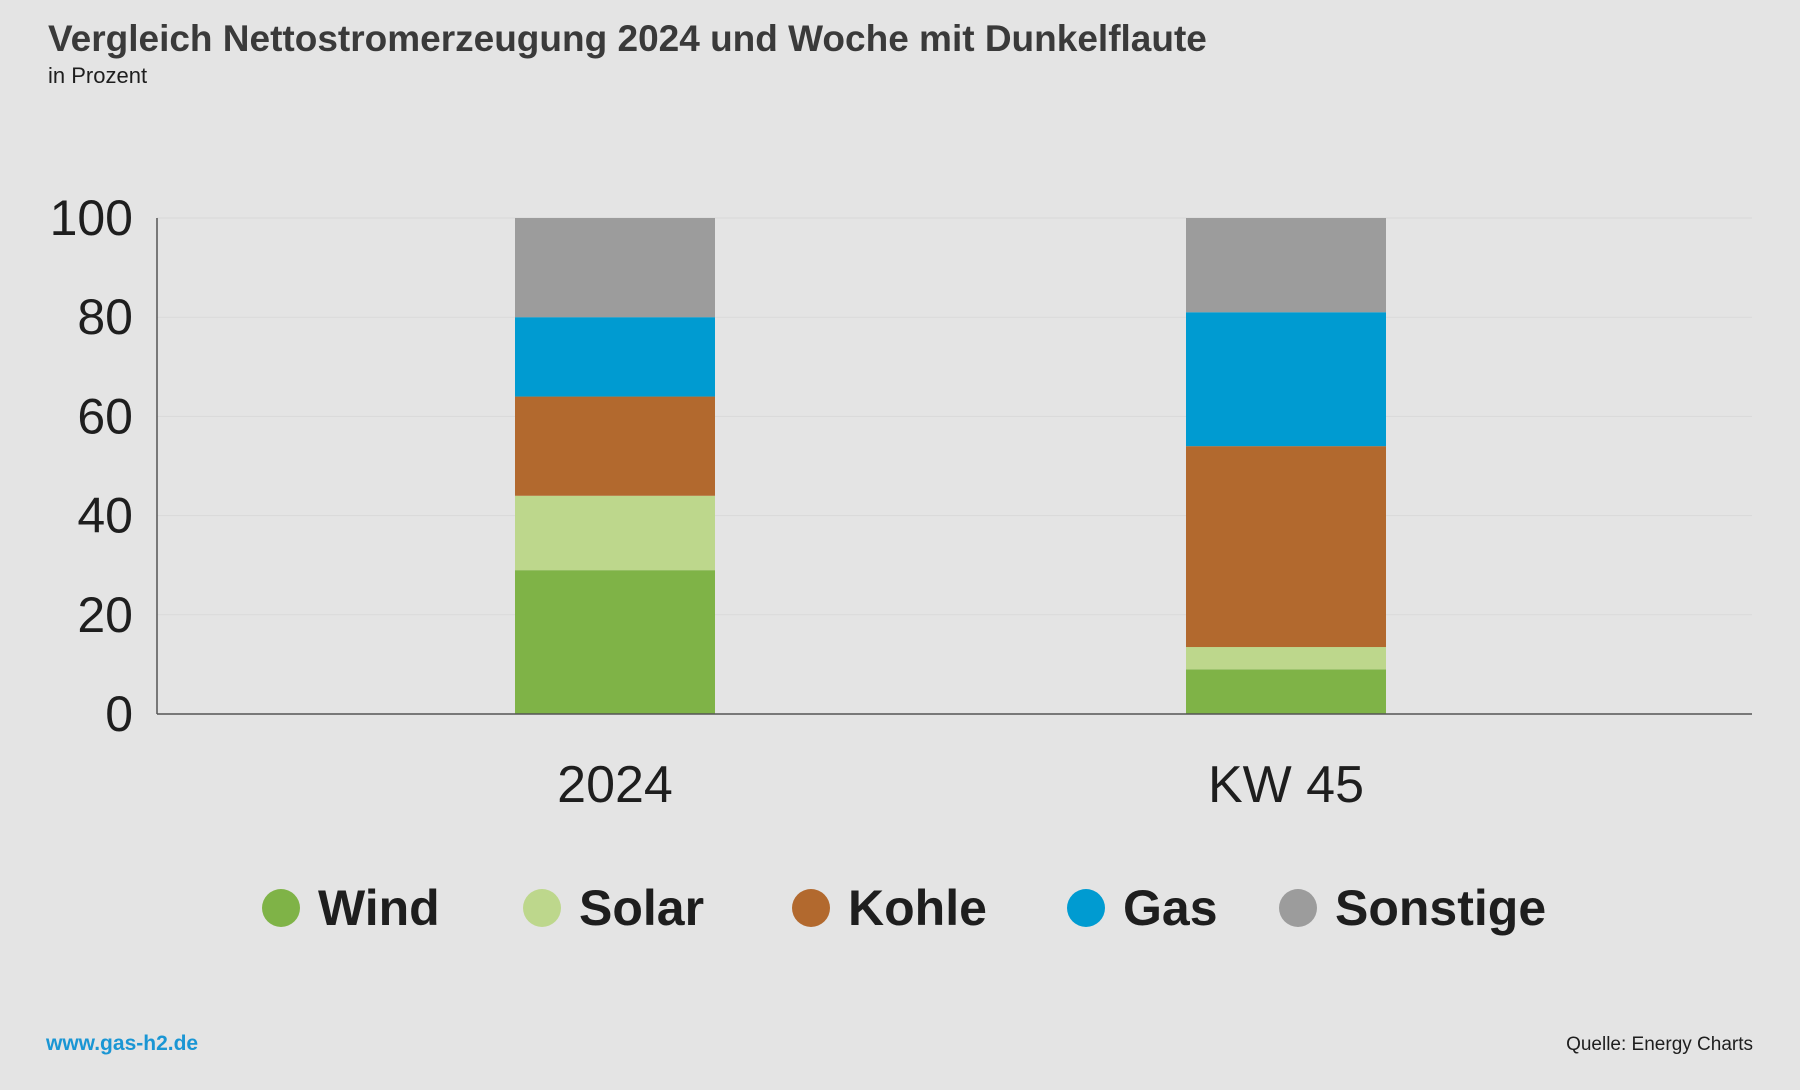  I want to click on legend-label: Kohle, so click(917, 908).